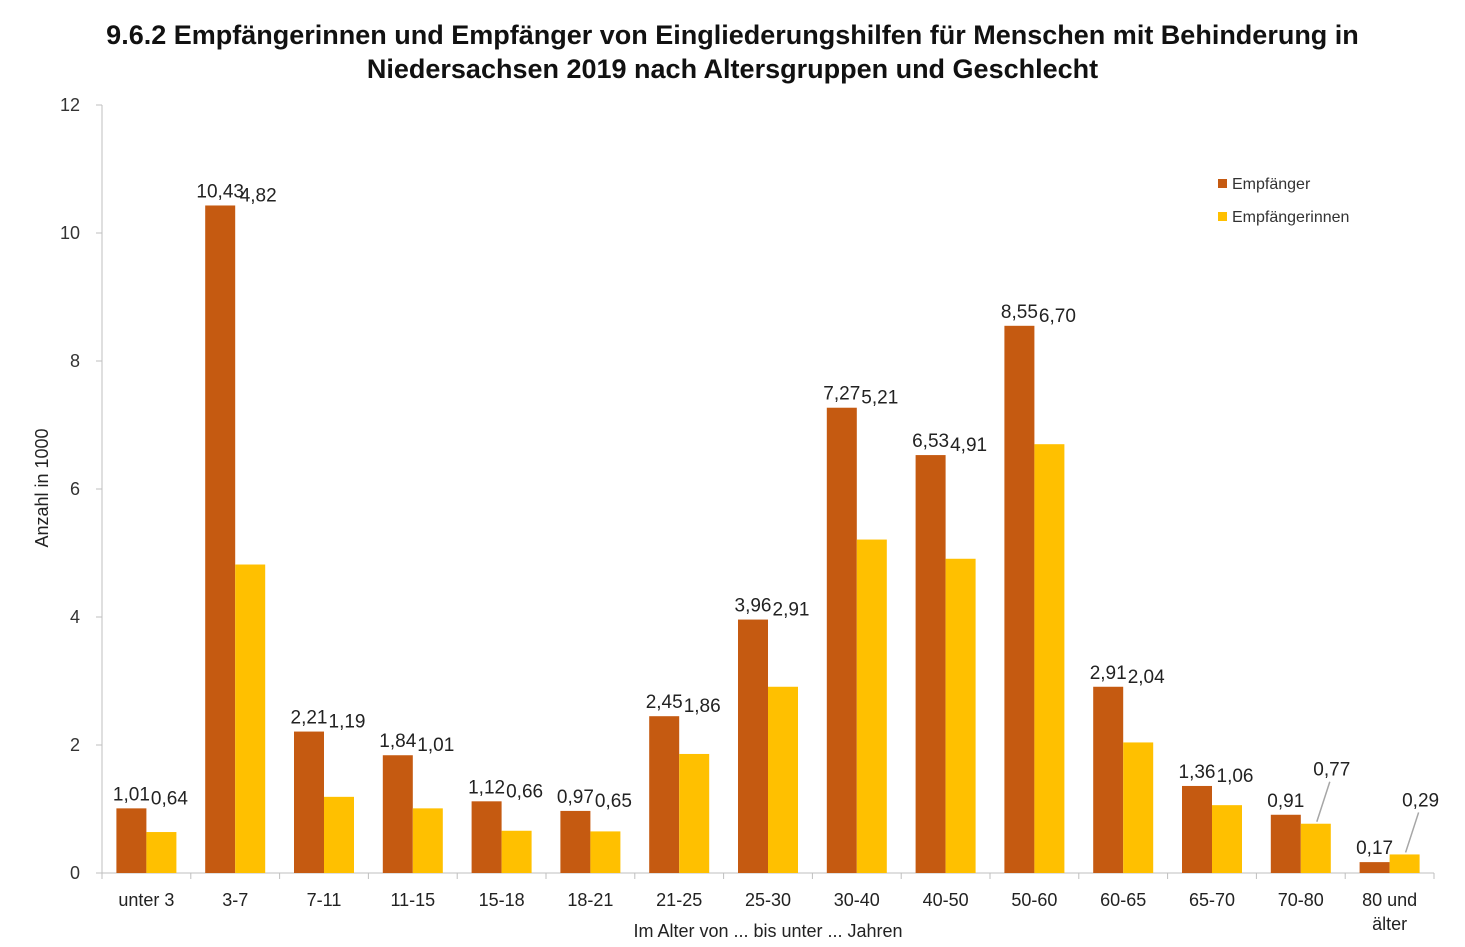  I want to click on y-tick-label: 0, so click(75, 873).